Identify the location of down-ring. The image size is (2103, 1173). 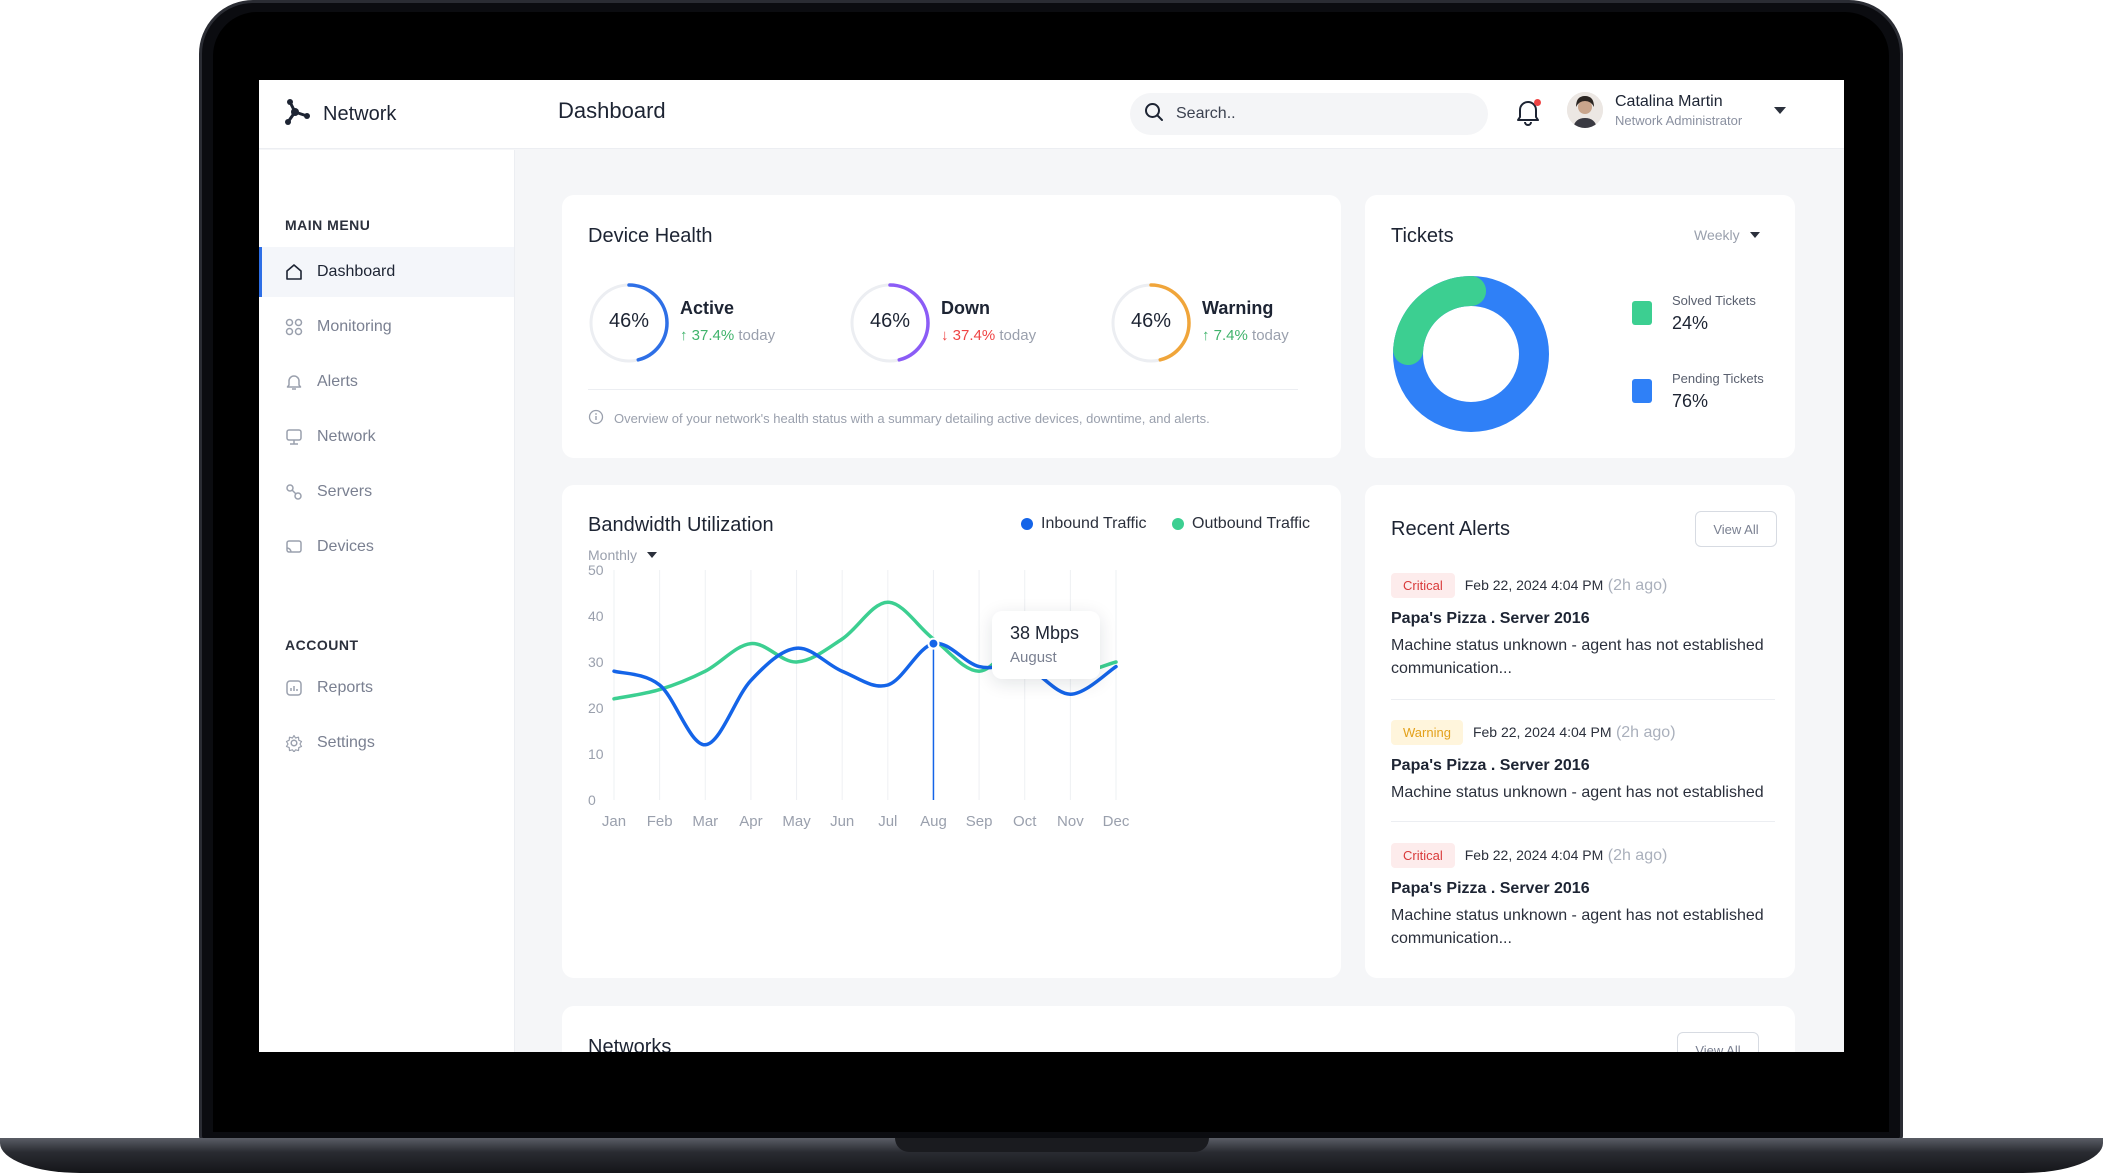
(890, 323).